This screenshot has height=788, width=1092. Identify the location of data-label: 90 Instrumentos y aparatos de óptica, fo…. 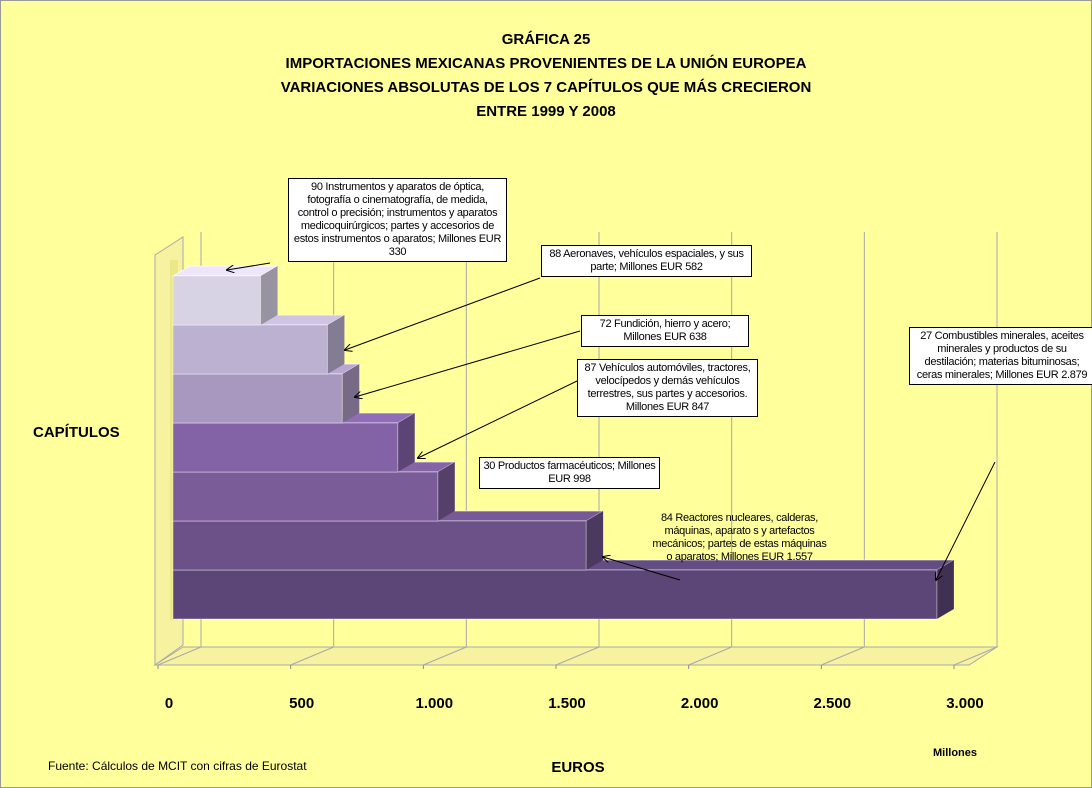
(397, 220).